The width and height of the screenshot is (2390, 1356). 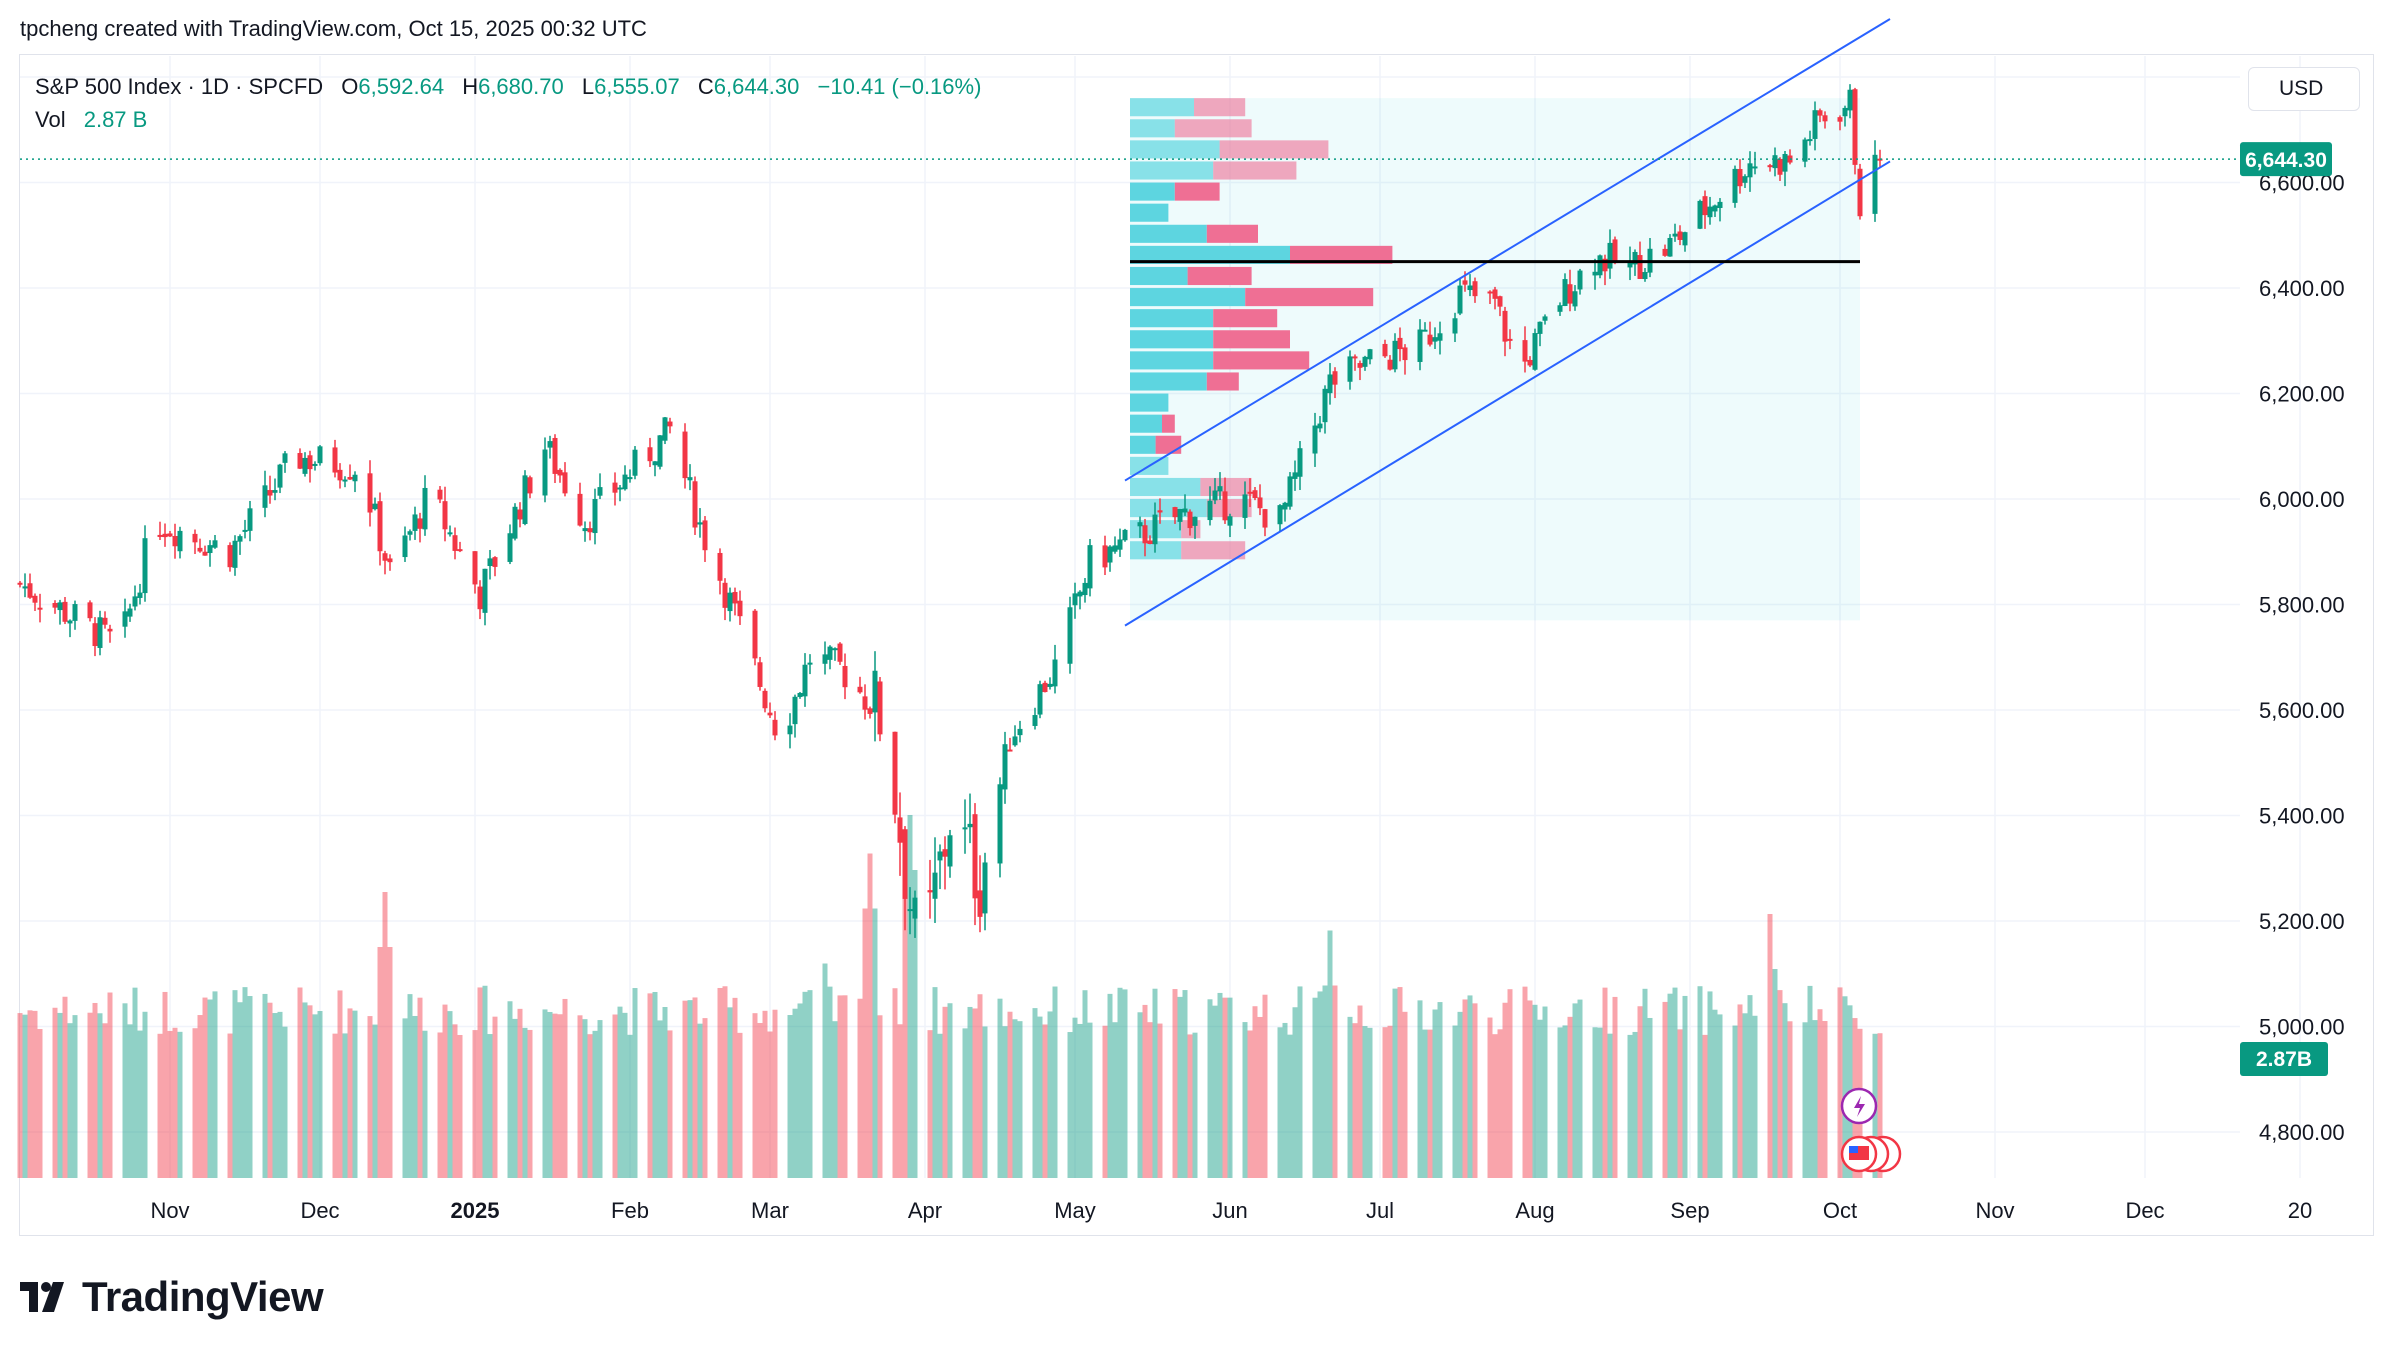 What do you see at coordinates (2302, 710) in the screenshot?
I see `price-tick-label: 5,600.00` at bounding box center [2302, 710].